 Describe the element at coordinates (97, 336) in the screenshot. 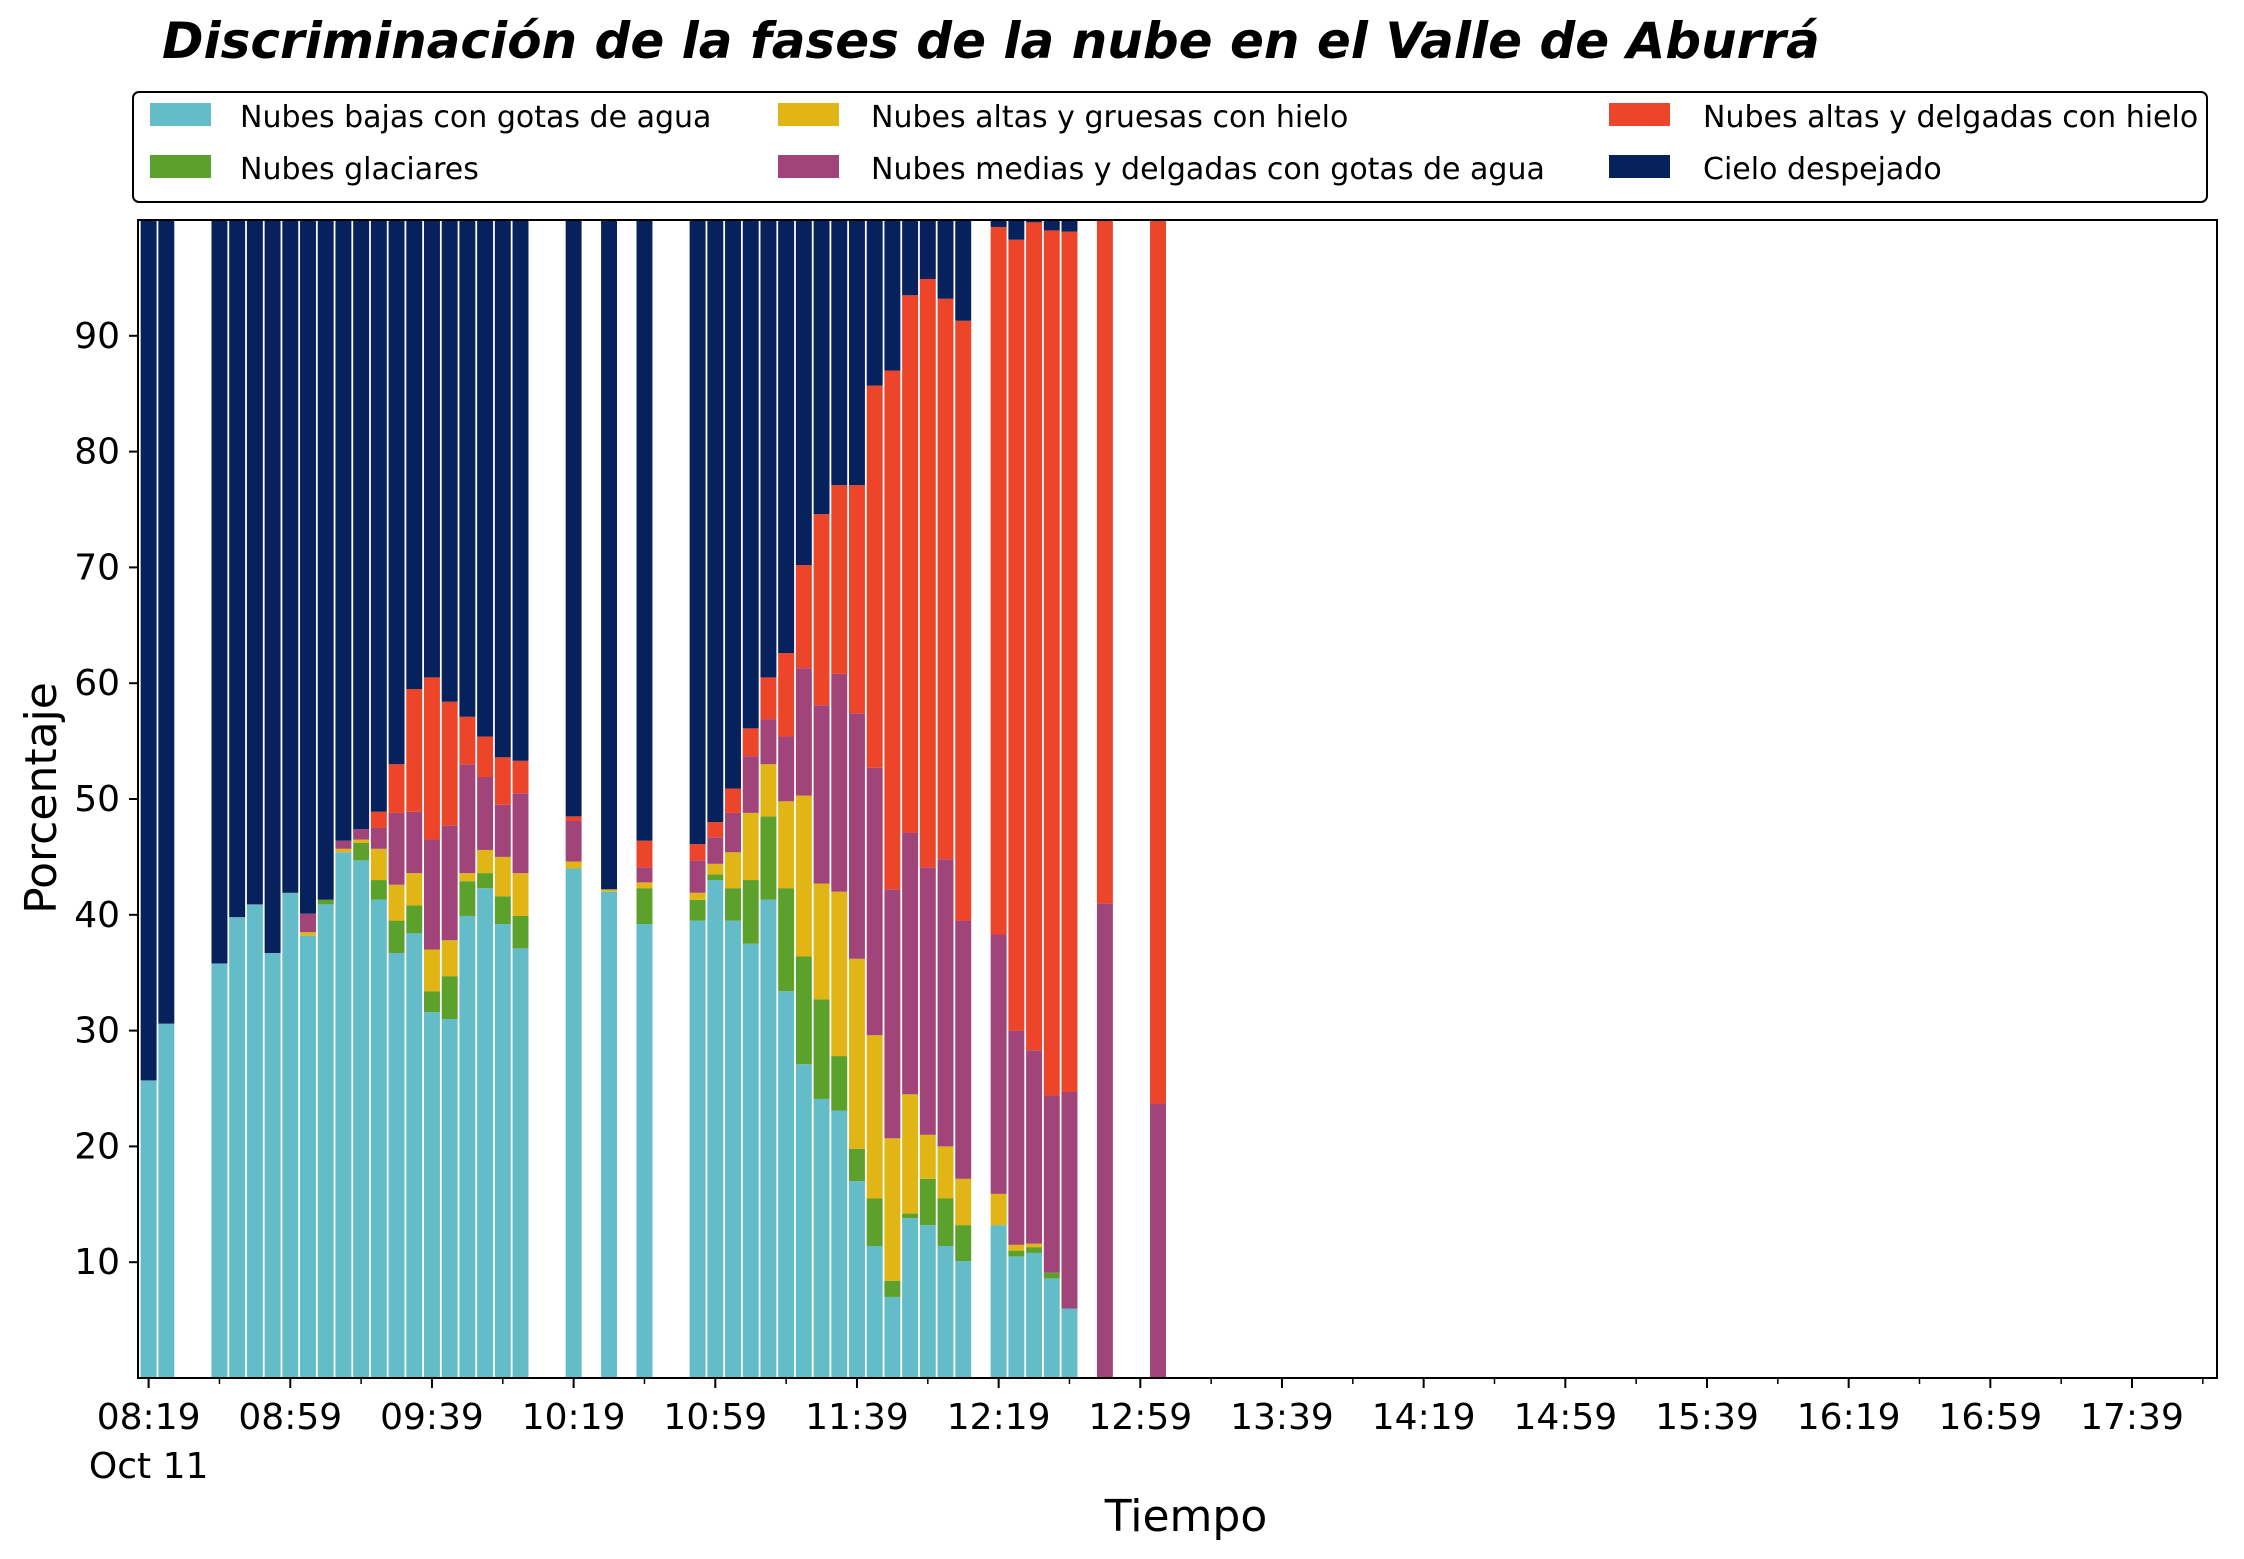

I see `y-tick-label: 90` at that location.